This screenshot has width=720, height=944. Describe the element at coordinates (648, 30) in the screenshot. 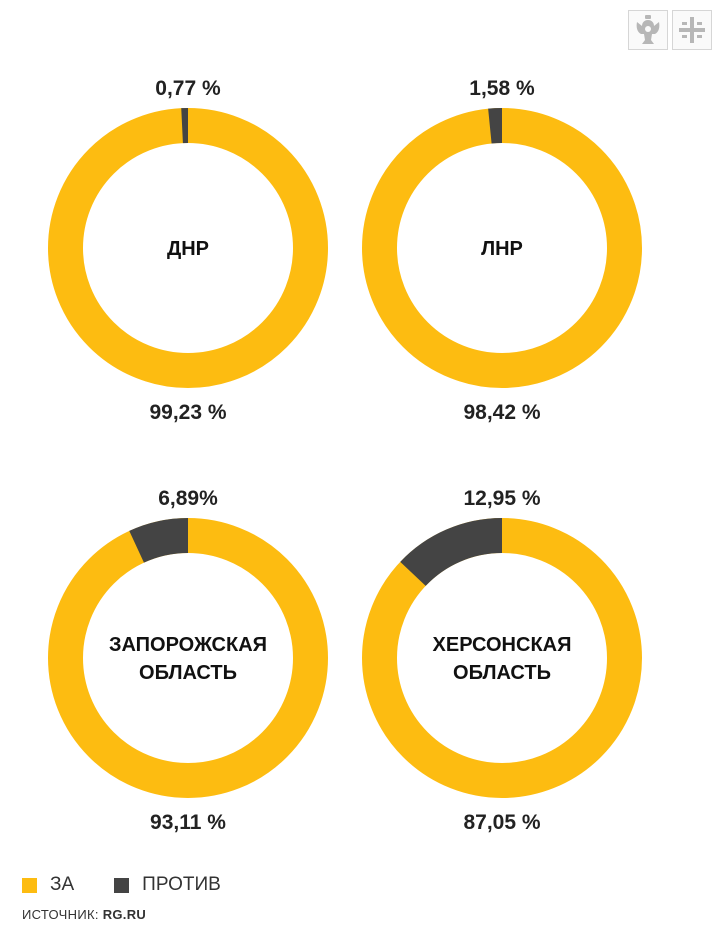

I see `double-headed-eagle-icon` at that location.